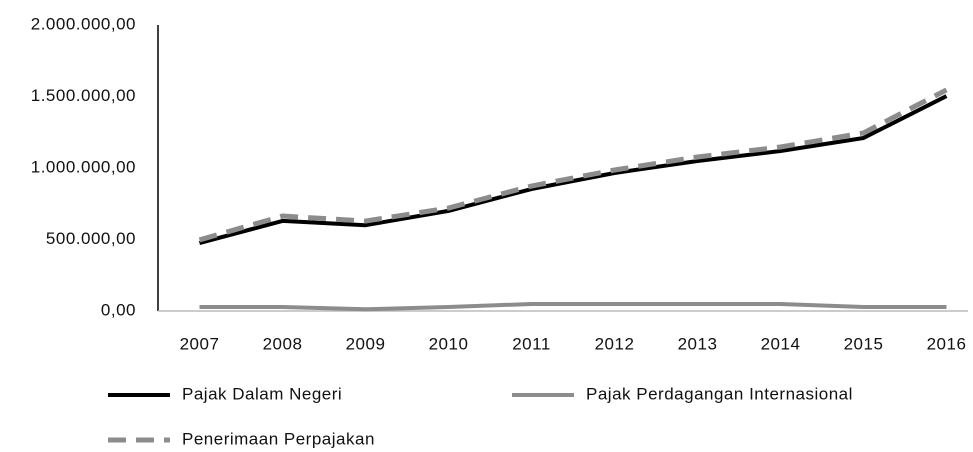  What do you see at coordinates (531, 343) in the screenshot?
I see `x-tick-label: 2011` at bounding box center [531, 343].